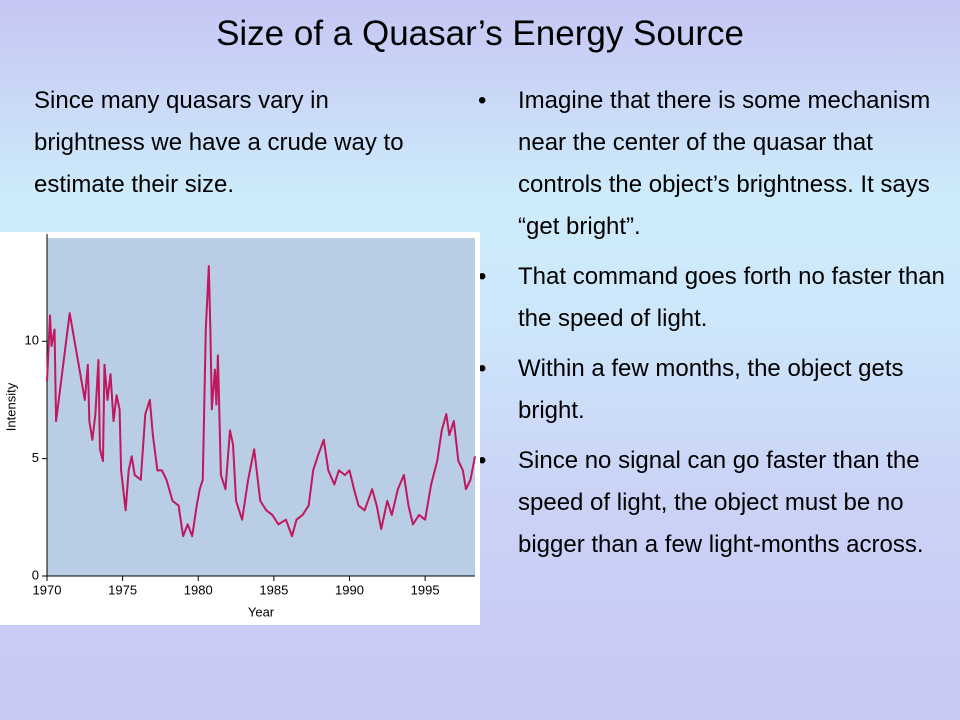  What do you see at coordinates (261, 611) in the screenshot?
I see `x-axis-label: Year` at bounding box center [261, 611].